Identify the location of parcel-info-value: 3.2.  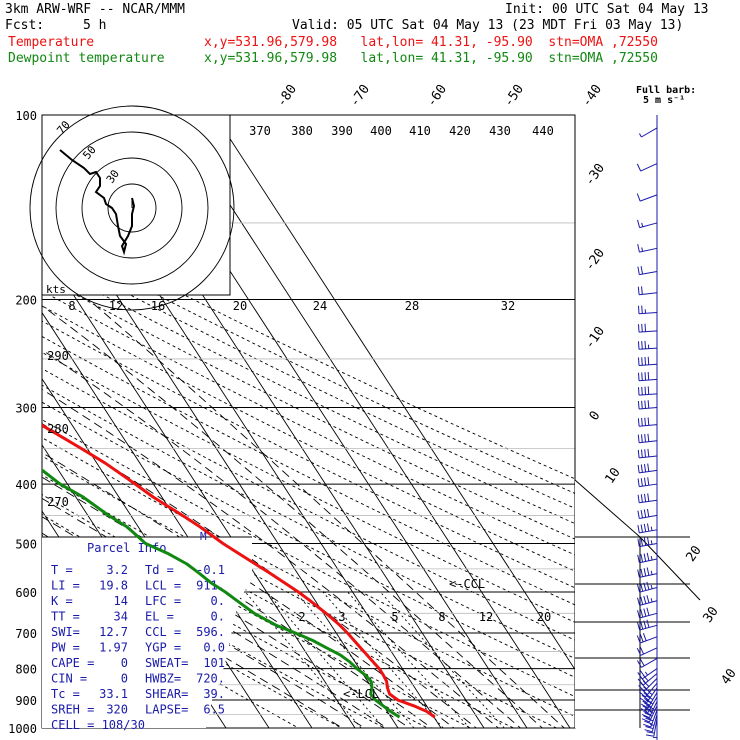
(117, 570).